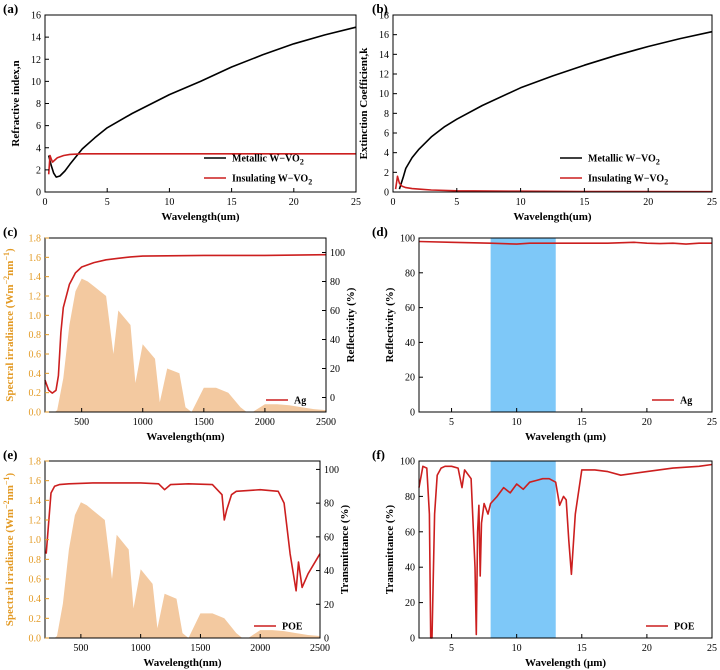  What do you see at coordinates (35, 258) in the screenshot?
I see `y-tick-label: 1.6` at bounding box center [35, 258].